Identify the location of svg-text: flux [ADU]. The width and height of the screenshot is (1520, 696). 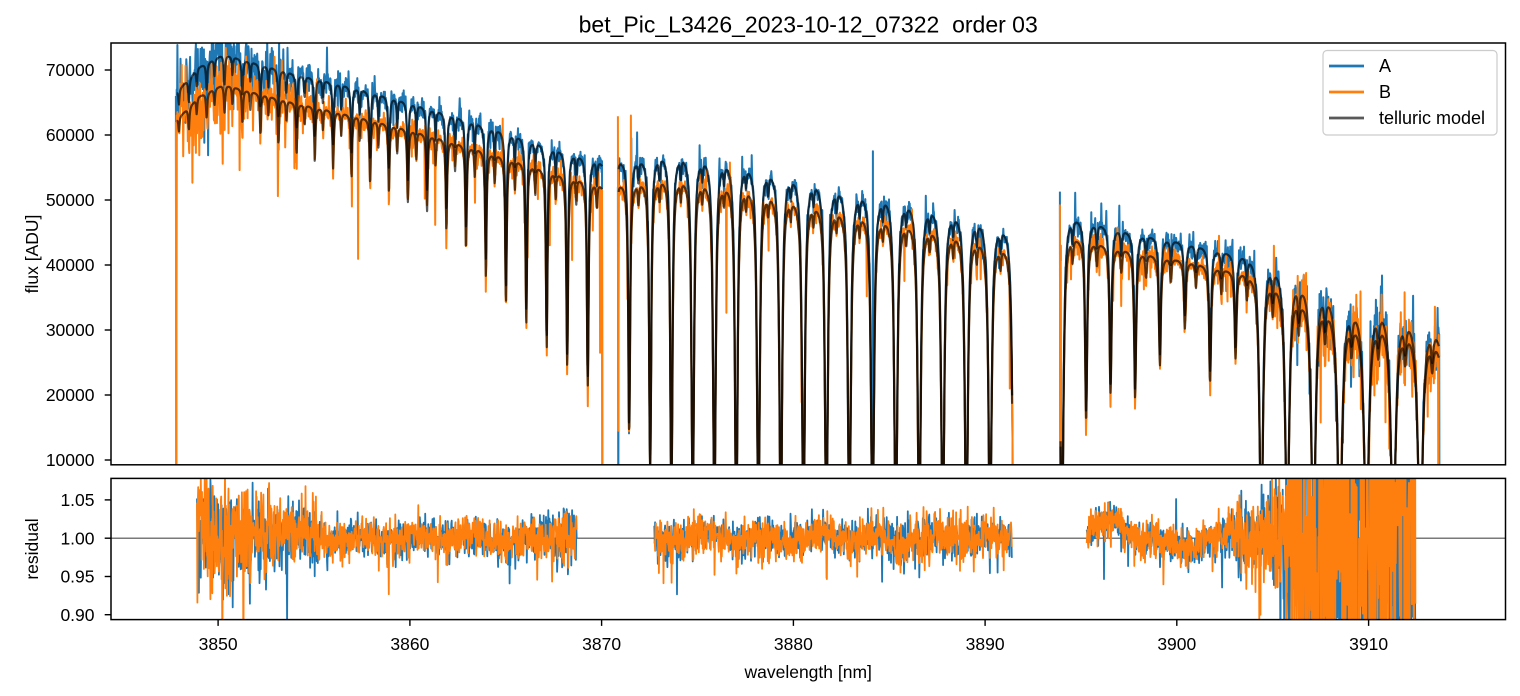
(32, 254).